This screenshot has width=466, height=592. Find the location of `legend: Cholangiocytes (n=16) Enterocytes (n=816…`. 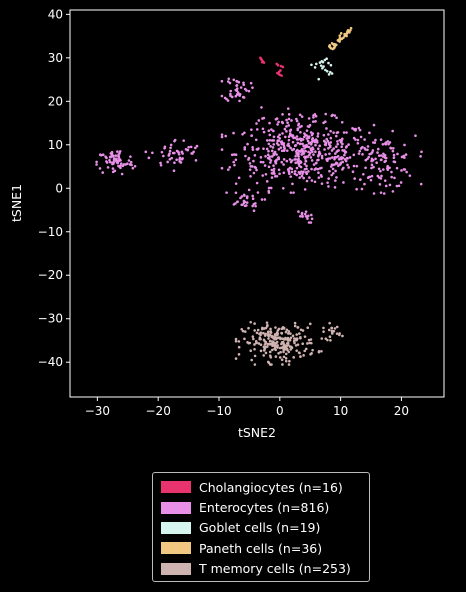

legend: Cholangiocytes (n=16) Enterocytes (n=816… is located at coordinates (261, 527).